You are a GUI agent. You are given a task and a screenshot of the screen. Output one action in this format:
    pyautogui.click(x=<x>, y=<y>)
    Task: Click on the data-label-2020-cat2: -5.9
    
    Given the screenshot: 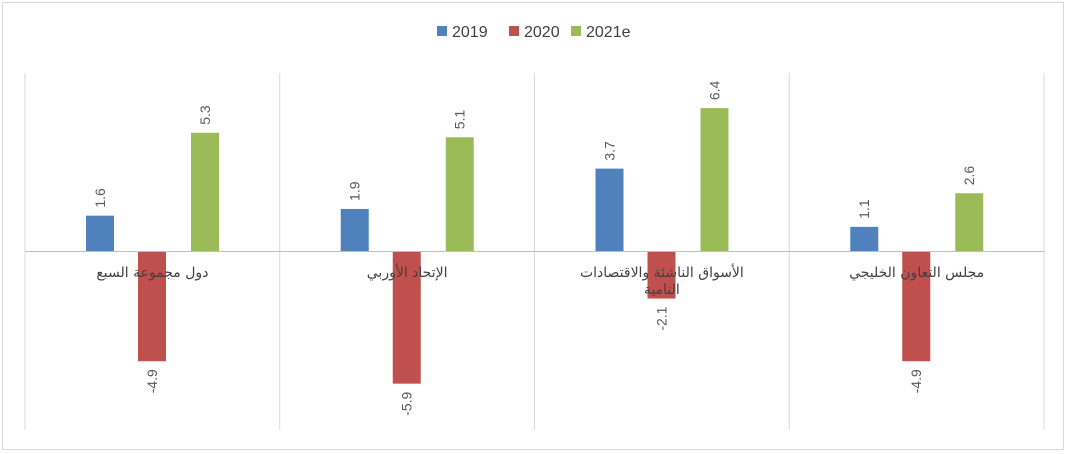 What is the action you would take?
    pyautogui.click(x=407, y=403)
    